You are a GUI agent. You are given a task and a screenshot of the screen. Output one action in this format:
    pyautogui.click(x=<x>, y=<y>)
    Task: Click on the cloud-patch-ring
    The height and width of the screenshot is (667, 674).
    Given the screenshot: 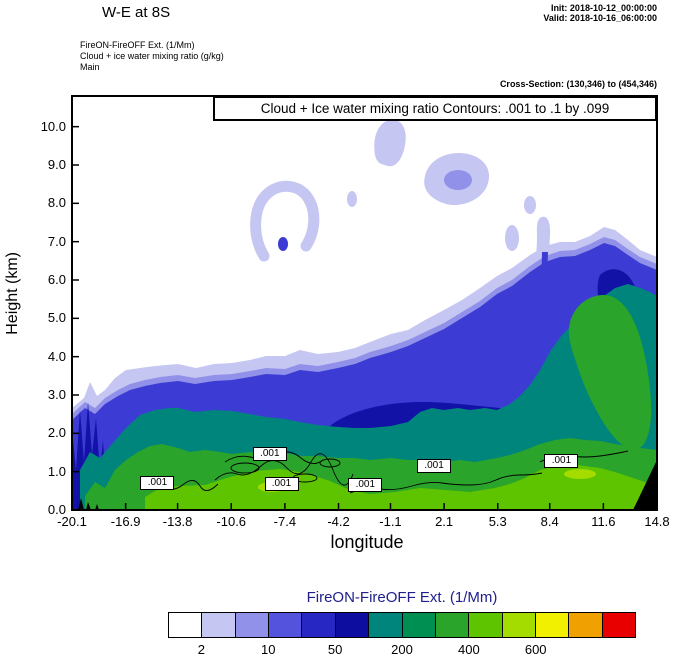 What is the action you would take?
    pyautogui.click(x=285, y=221)
    